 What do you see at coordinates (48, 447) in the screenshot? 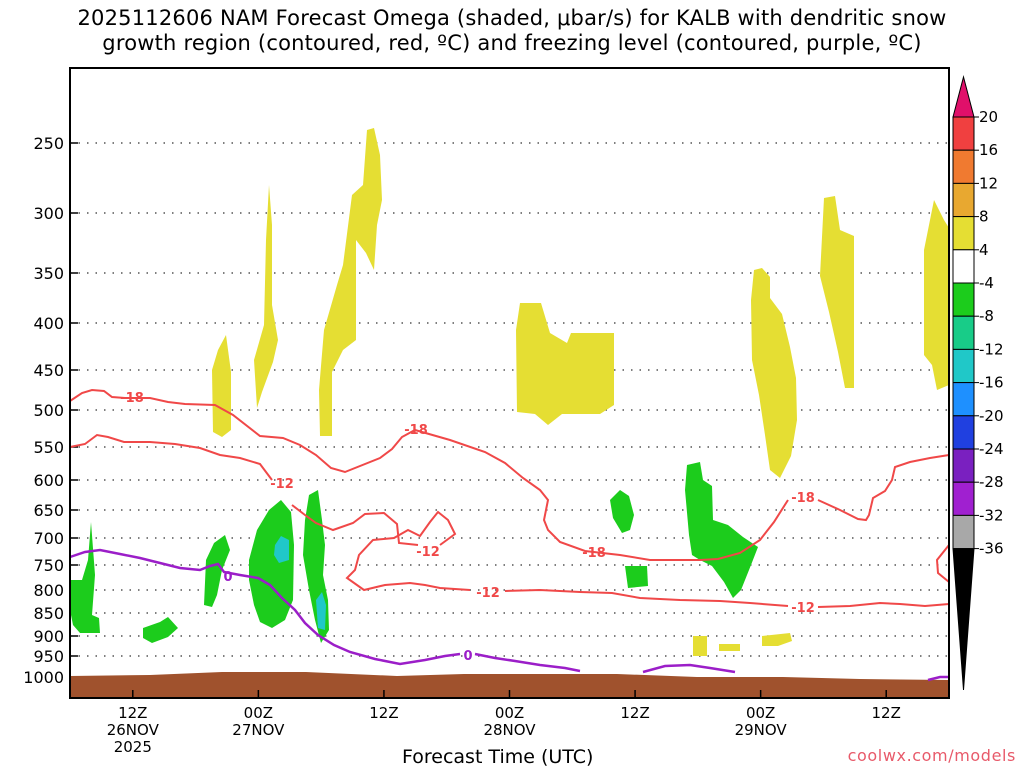
I see `pressure-label: 550` at bounding box center [48, 447].